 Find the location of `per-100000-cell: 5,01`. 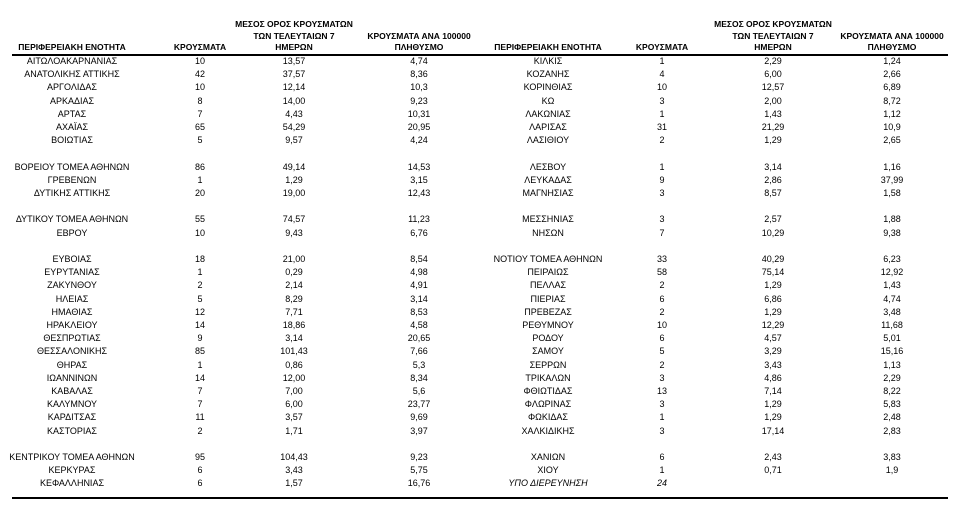

per-100000-cell: 5,01 is located at coordinates (892, 338).